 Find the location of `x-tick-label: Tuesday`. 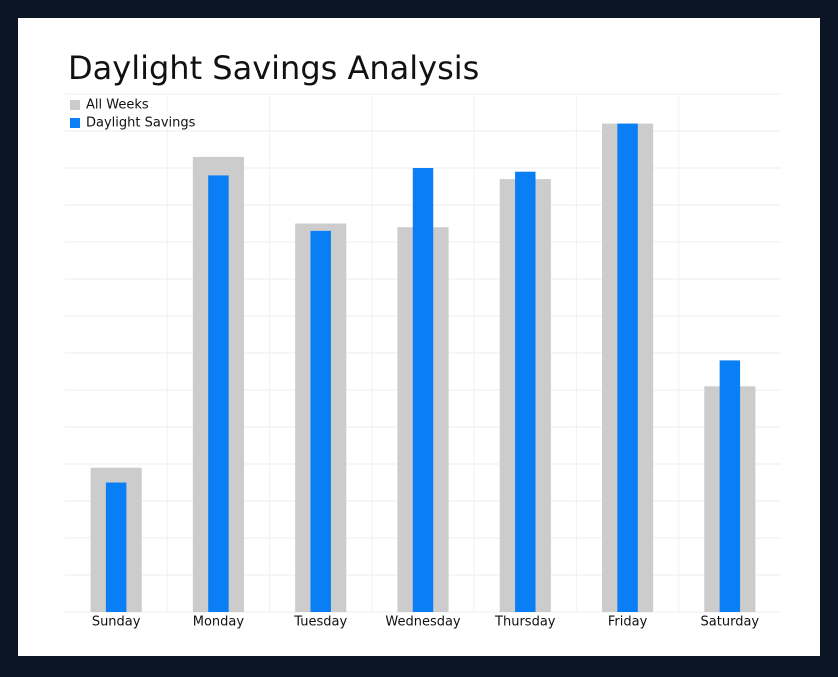

x-tick-label: Tuesday is located at coordinates (320, 622).